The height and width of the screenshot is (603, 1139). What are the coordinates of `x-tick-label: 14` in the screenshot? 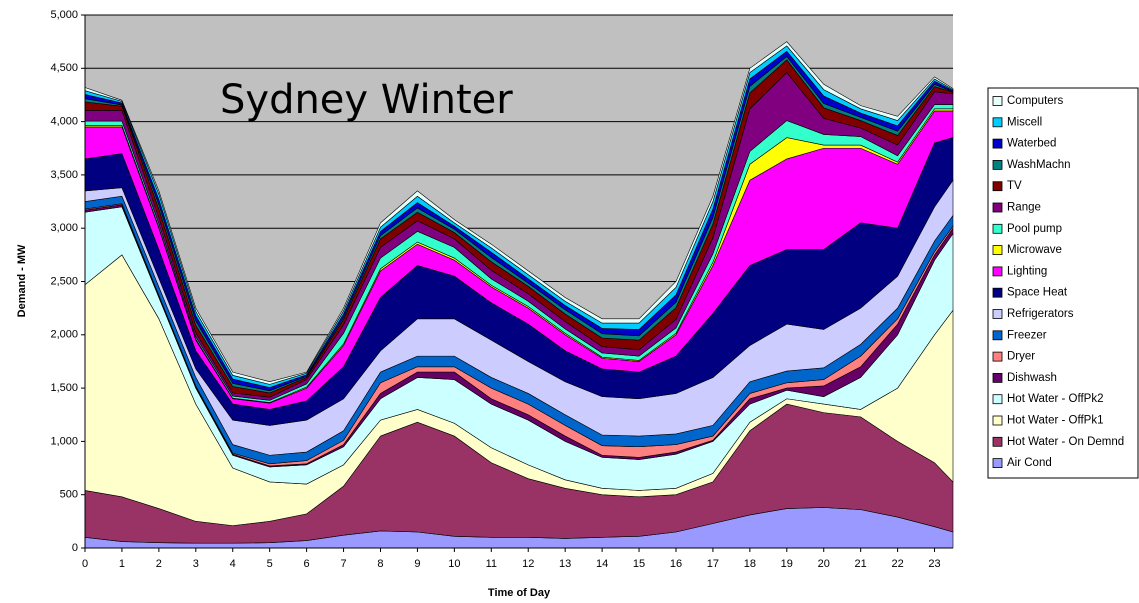 It's located at (602, 564).